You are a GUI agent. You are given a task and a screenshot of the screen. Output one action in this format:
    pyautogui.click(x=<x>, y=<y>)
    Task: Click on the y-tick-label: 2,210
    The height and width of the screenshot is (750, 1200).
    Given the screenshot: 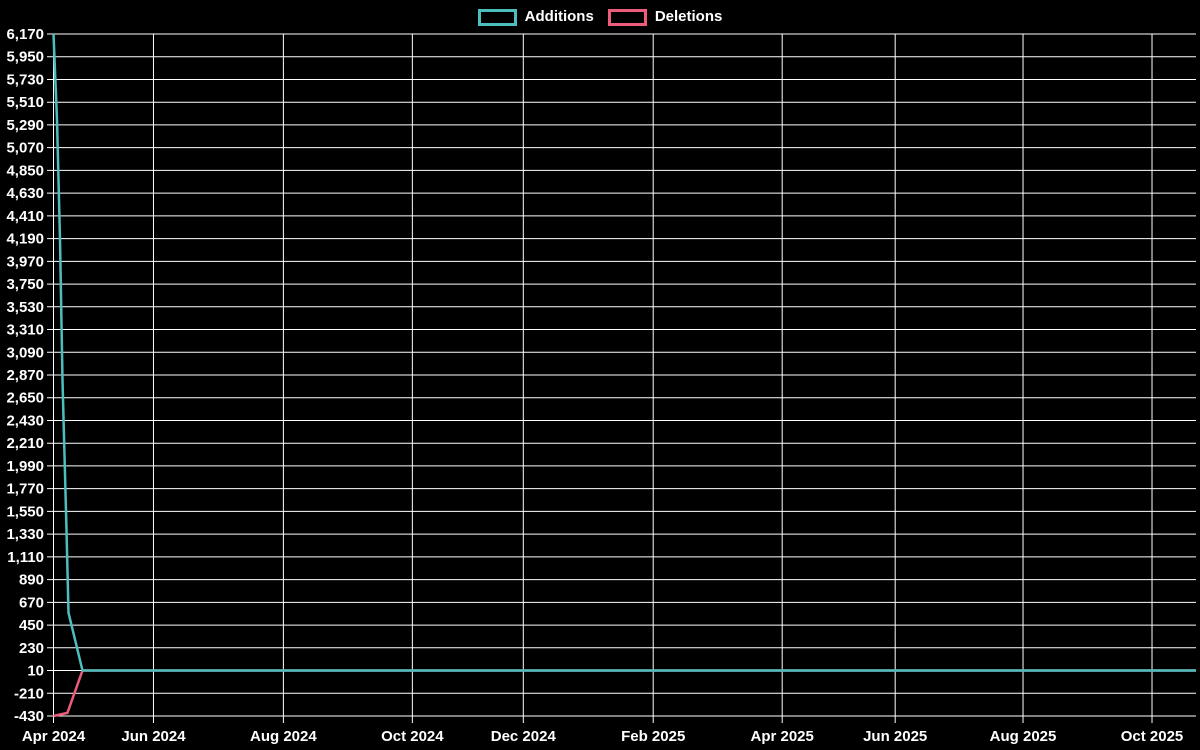 What is the action you would take?
    pyautogui.click(x=25, y=443)
    